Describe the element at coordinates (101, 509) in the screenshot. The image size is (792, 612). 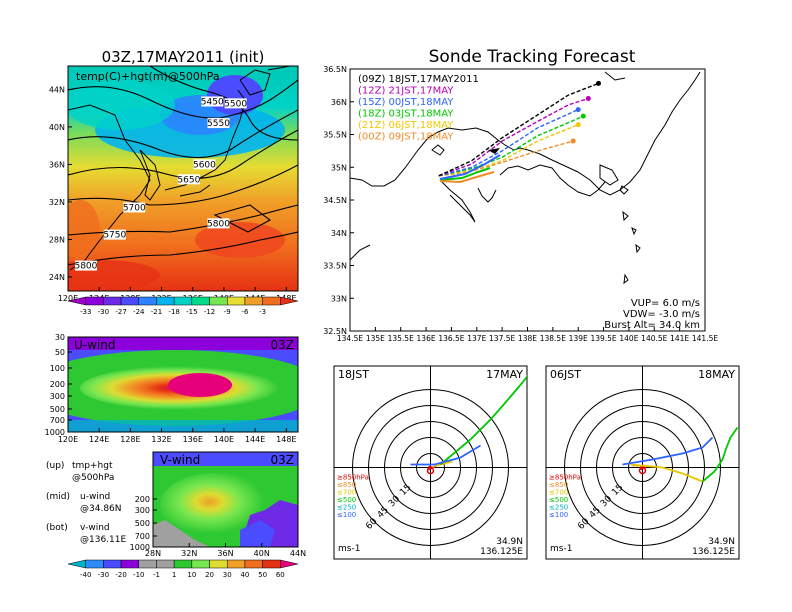
I see `desc-mid-sub: @34.86N` at that location.